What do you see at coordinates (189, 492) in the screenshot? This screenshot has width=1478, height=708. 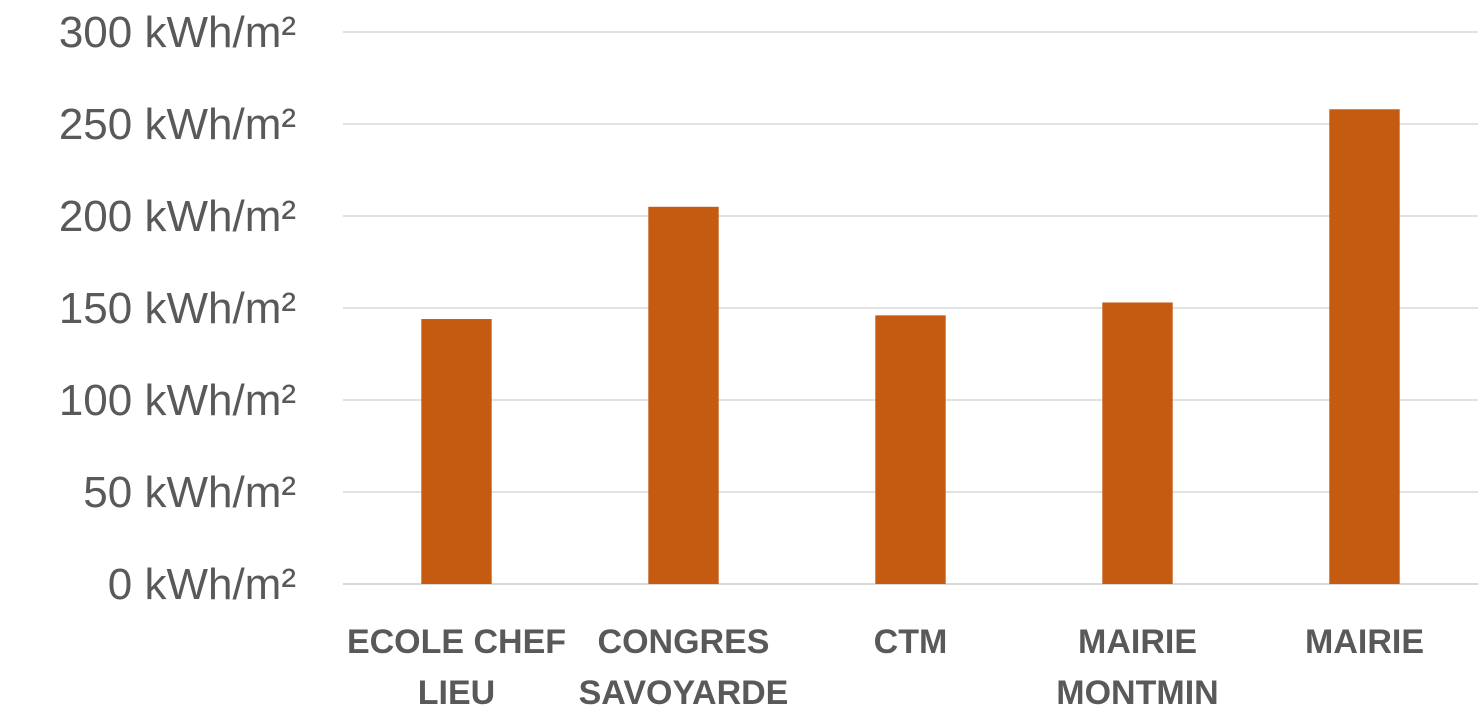 I see `y-tick-label: 50 kWh/m²` at bounding box center [189, 492].